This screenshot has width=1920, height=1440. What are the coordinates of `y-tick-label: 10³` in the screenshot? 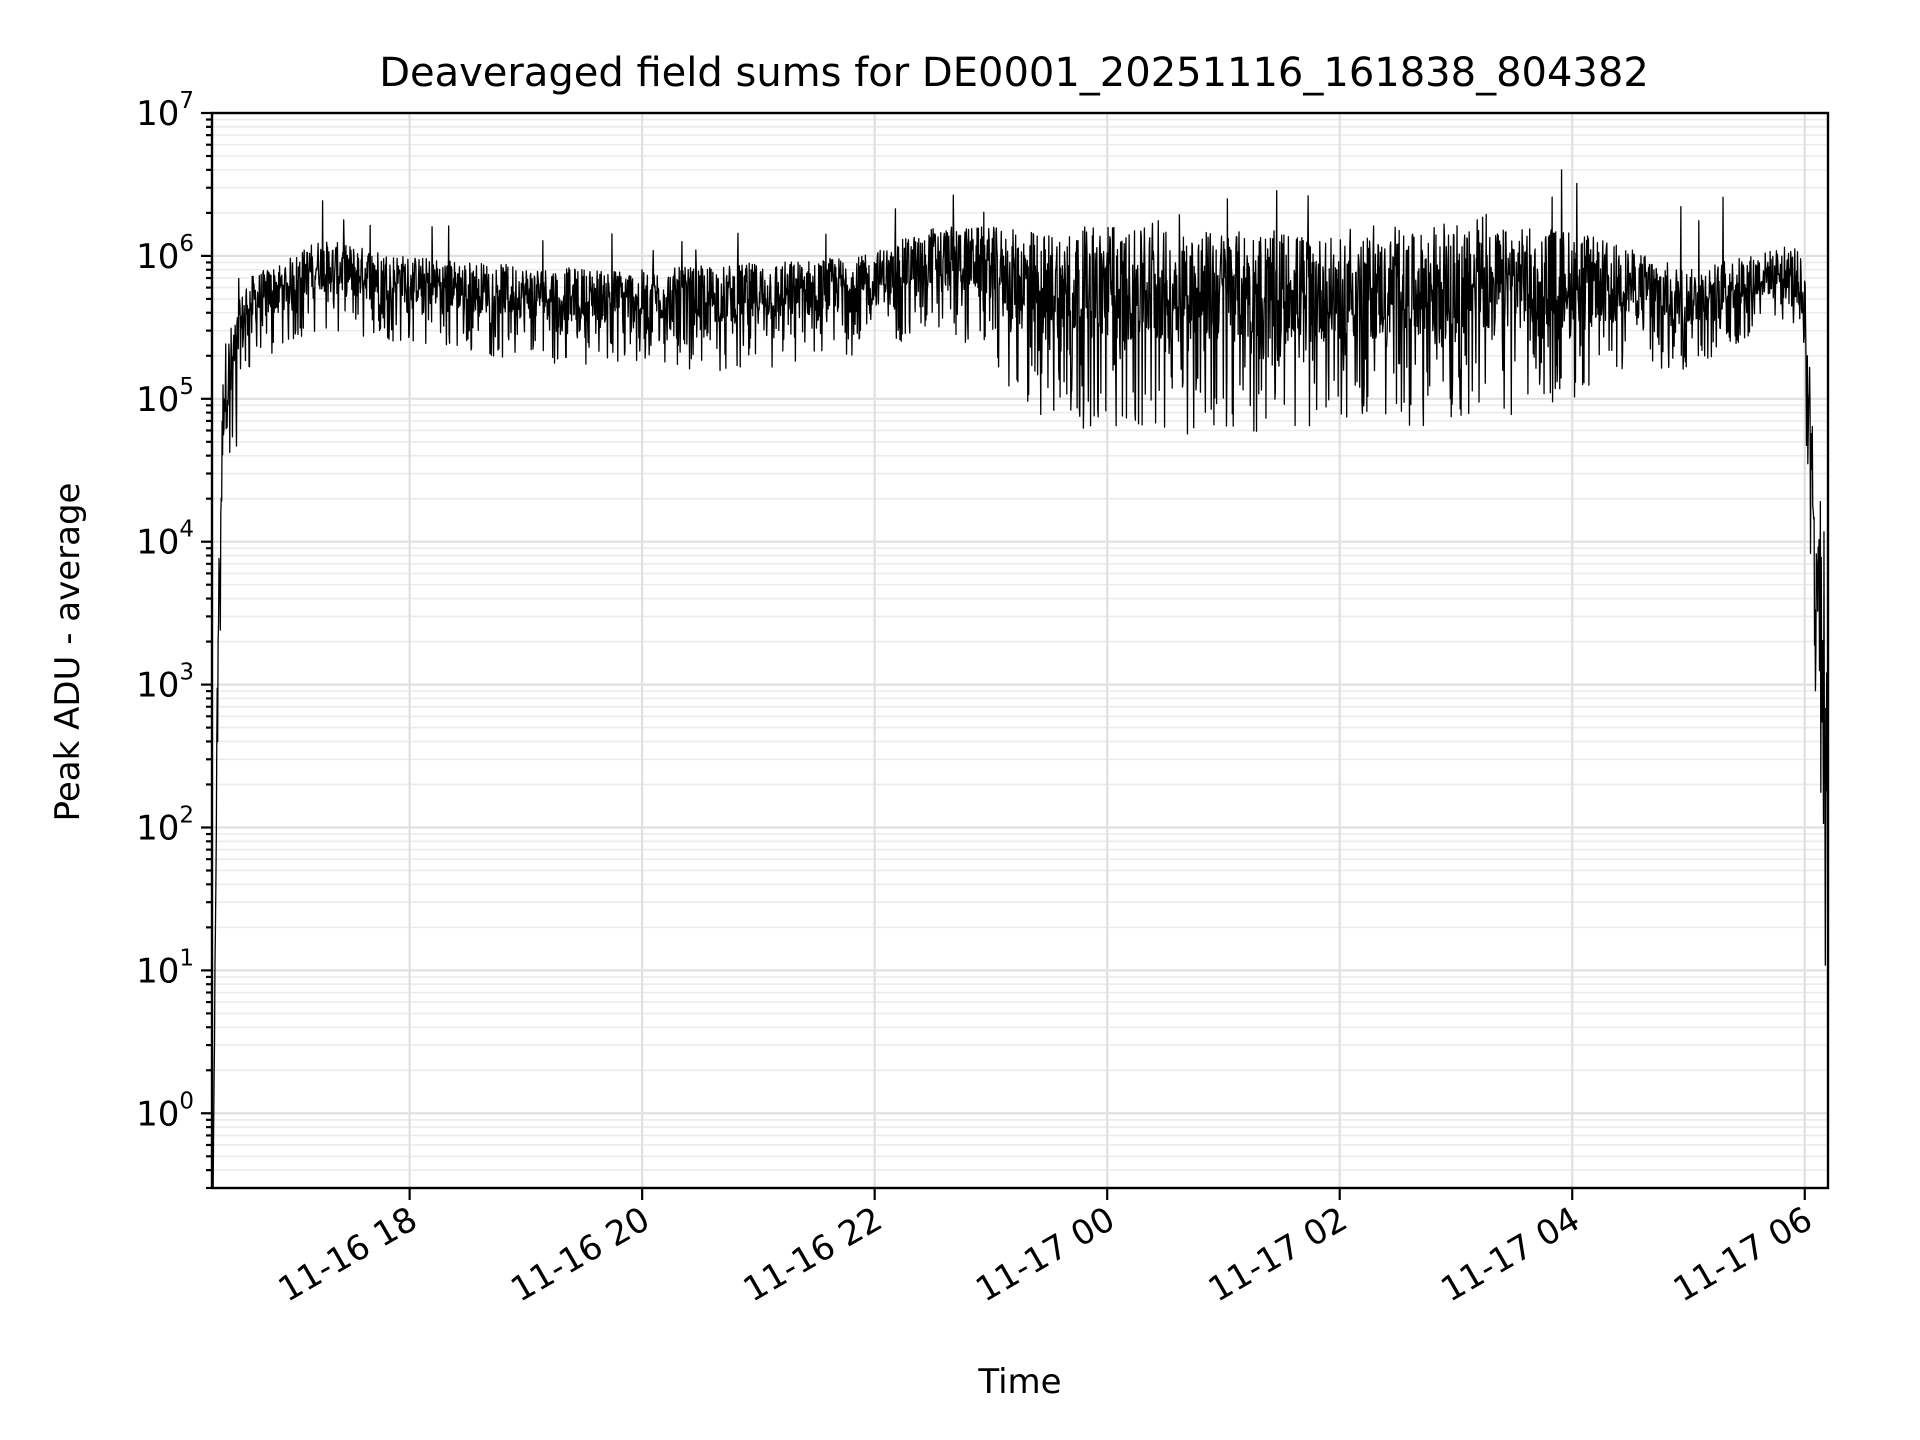 It's located at (165, 683).